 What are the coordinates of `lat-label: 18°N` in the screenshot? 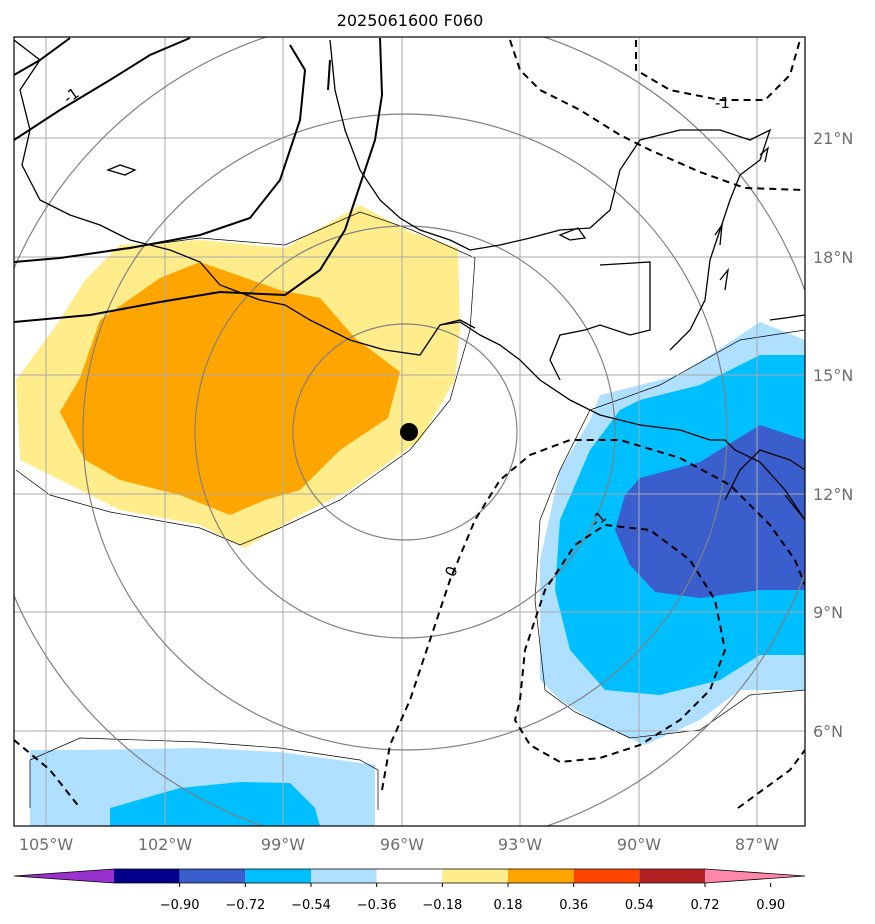 It's located at (833, 257).